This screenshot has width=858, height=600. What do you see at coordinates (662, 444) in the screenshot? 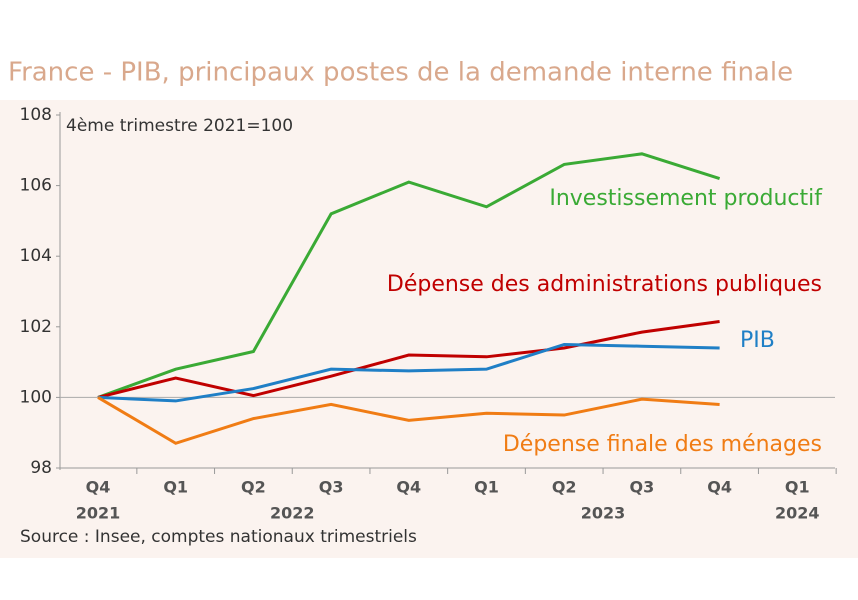
I see `series-label: Dépense finale des ménages` at bounding box center [662, 444].